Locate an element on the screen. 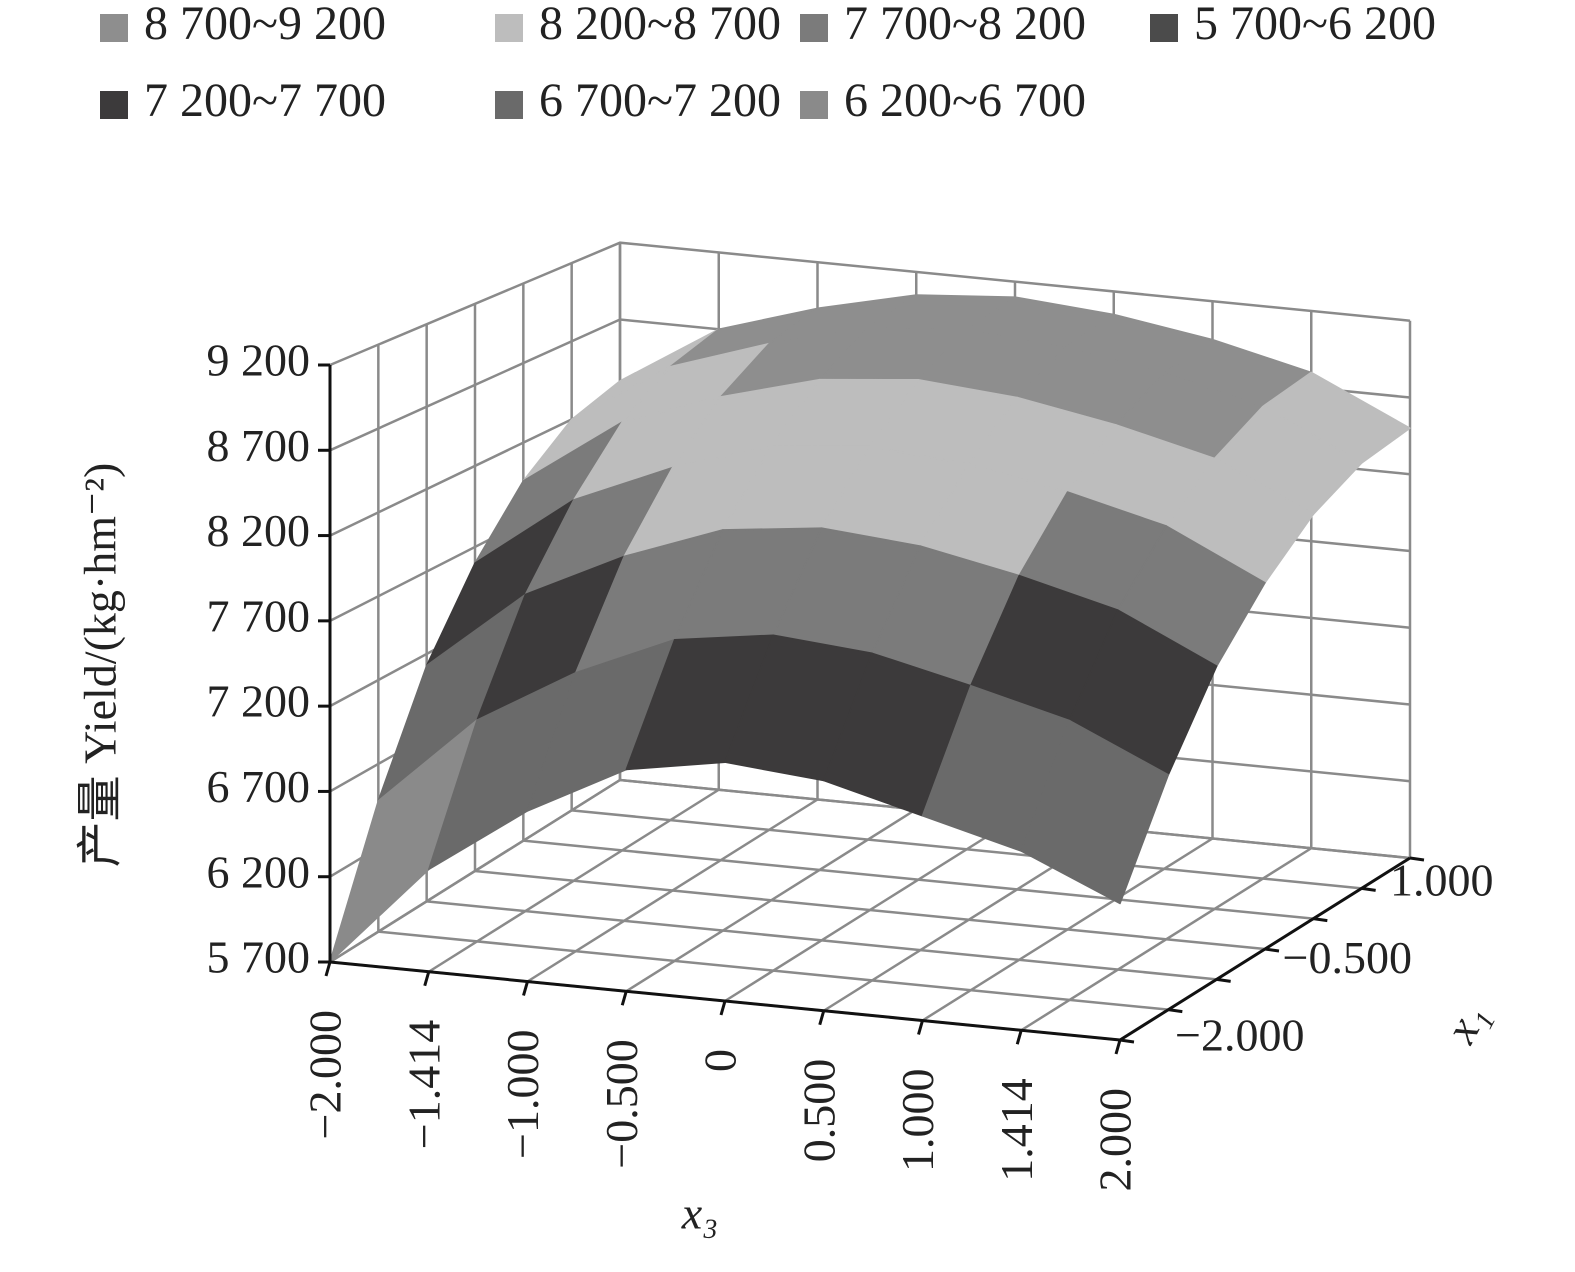 The width and height of the screenshot is (1575, 1272). y-axis-title: 产量 Yield/(kg·hm⁻²) is located at coordinates (100, 665).